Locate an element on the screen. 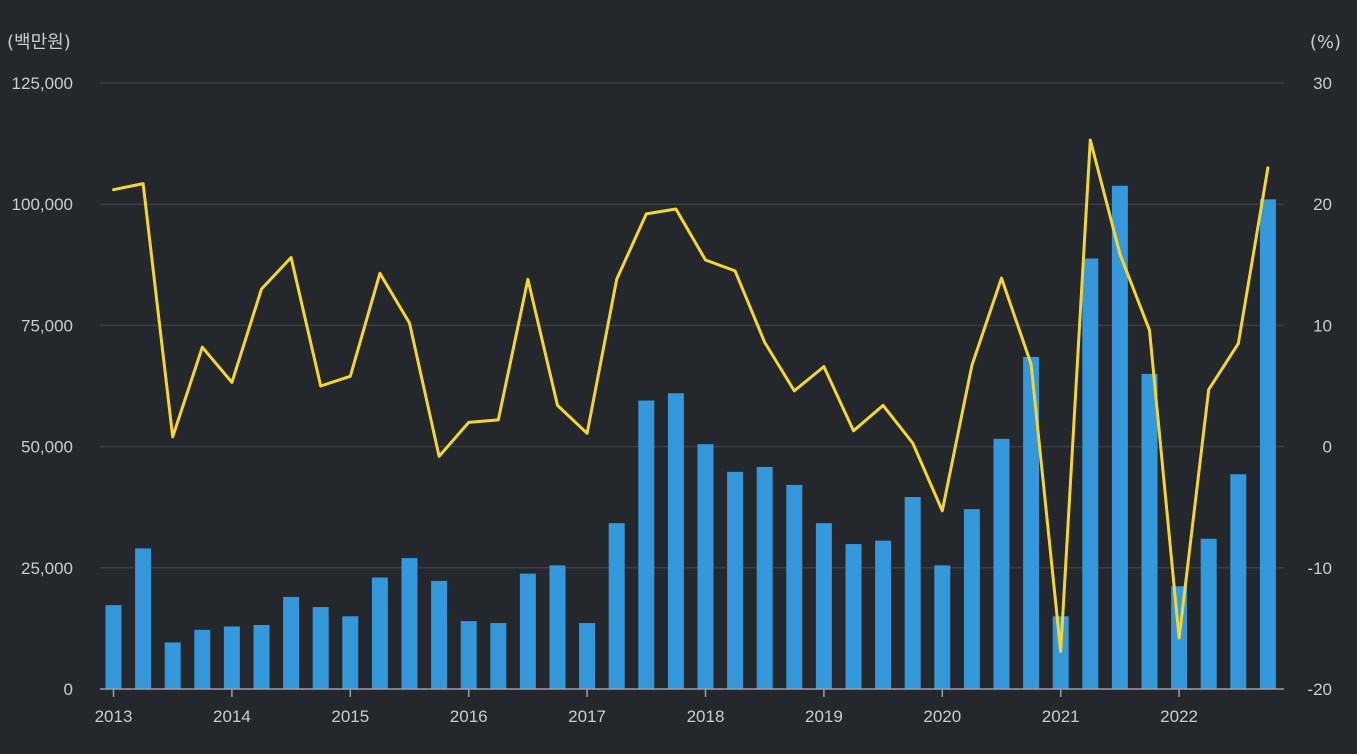  x-tick-label: 2020 is located at coordinates (942, 716).